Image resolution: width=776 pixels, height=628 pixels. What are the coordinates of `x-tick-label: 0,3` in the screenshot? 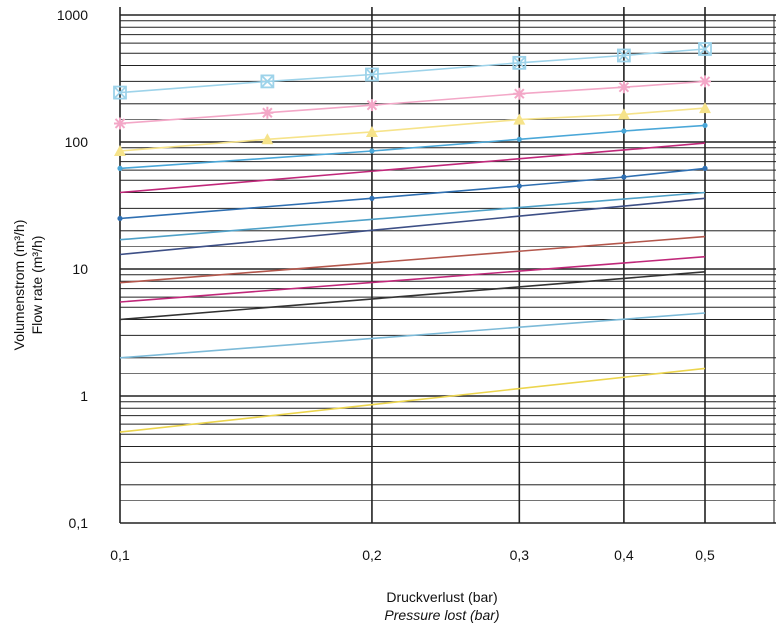 It's located at (520, 555).